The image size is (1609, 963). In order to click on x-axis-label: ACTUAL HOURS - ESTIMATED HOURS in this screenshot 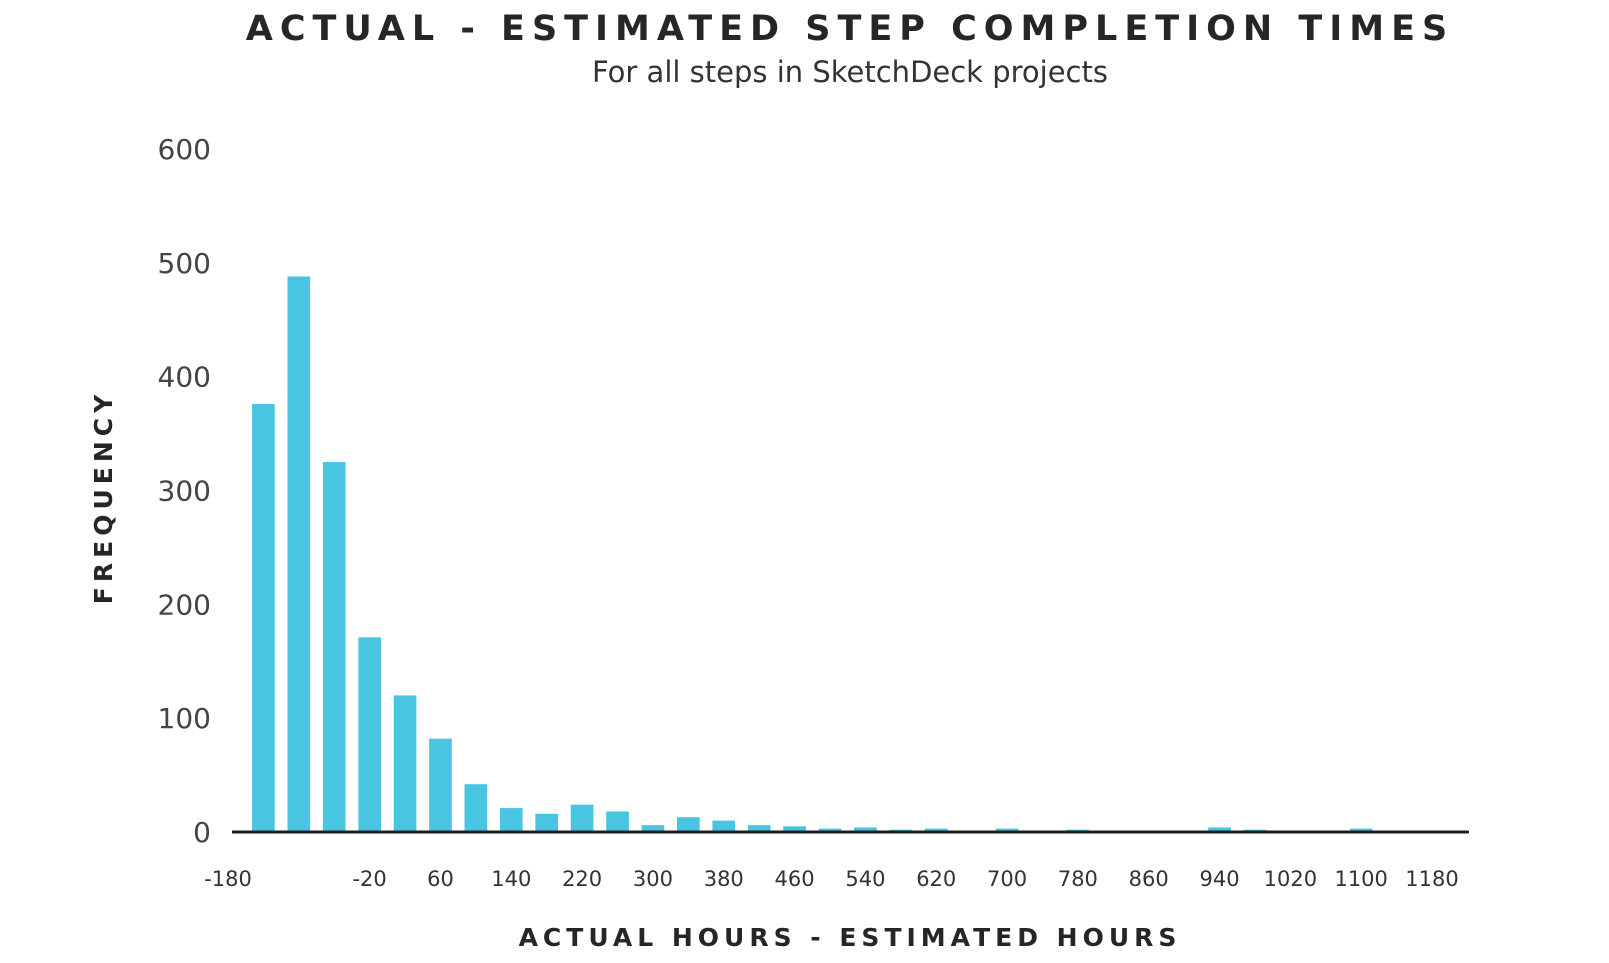, I will do `click(850, 937)`.